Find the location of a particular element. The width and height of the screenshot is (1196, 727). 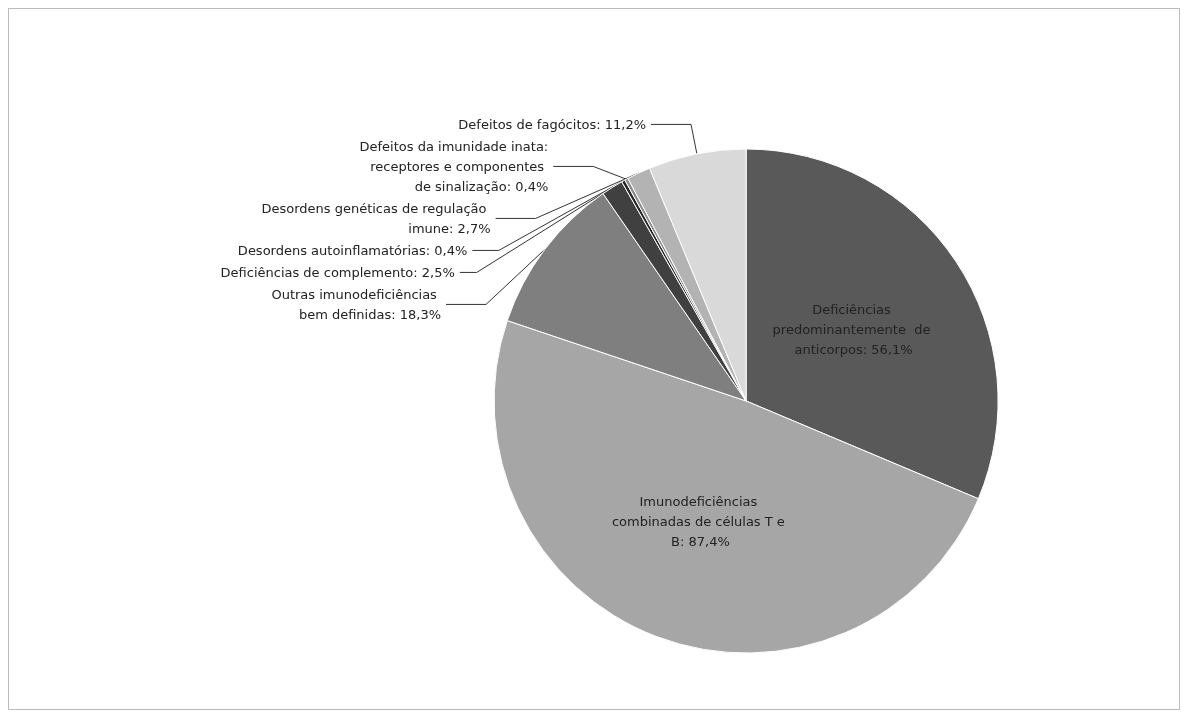

slice-label: Desordens genéticas de regulação imune: 2,7% is located at coordinates (376, 218).